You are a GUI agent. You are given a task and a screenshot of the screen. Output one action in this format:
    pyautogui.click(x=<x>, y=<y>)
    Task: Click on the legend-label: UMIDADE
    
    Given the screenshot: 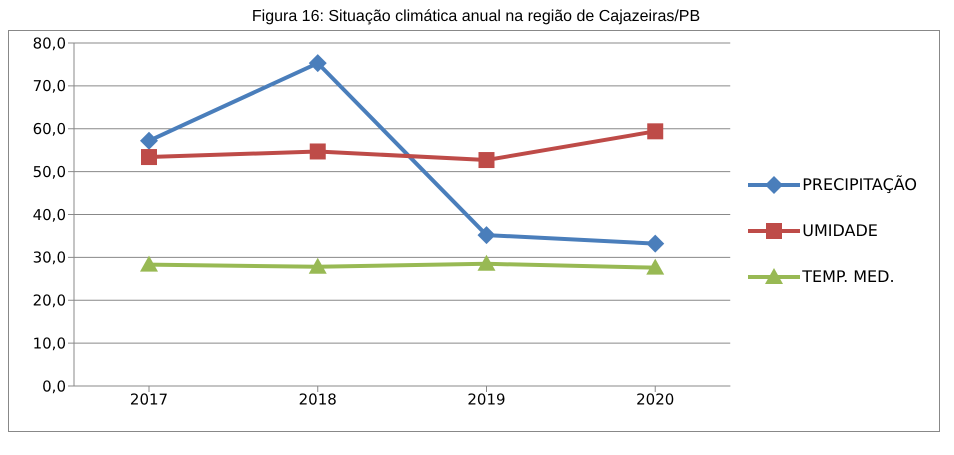 What is the action you would take?
    pyautogui.click(x=840, y=231)
    